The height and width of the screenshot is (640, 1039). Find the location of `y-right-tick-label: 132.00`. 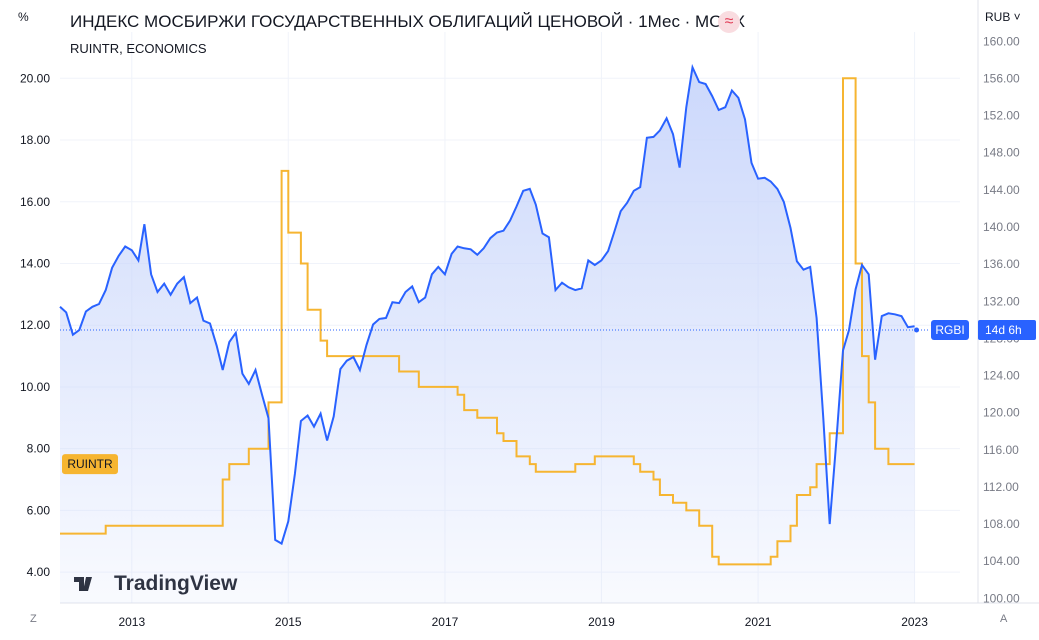

y-right-tick-label: 132.00 is located at coordinates (1001, 301).